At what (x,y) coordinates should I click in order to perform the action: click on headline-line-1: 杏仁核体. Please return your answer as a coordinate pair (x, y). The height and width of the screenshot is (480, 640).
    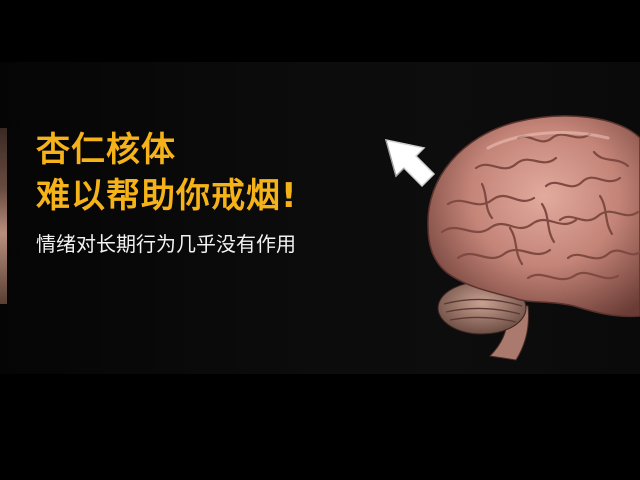
    Looking at the image, I should click on (106, 150).